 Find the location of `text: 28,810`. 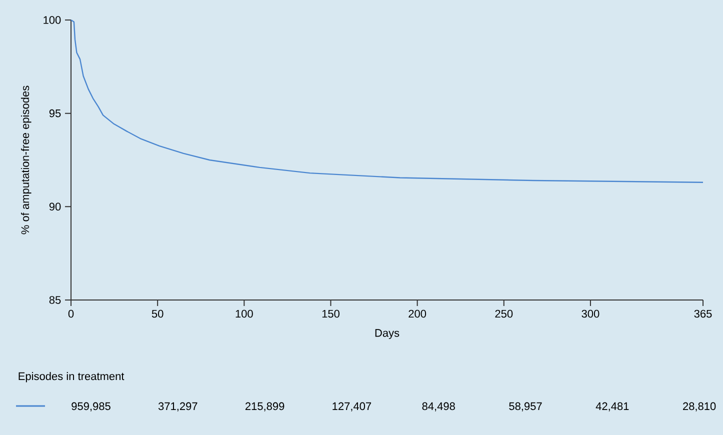

text: 28,810 is located at coordinates (699, 407).